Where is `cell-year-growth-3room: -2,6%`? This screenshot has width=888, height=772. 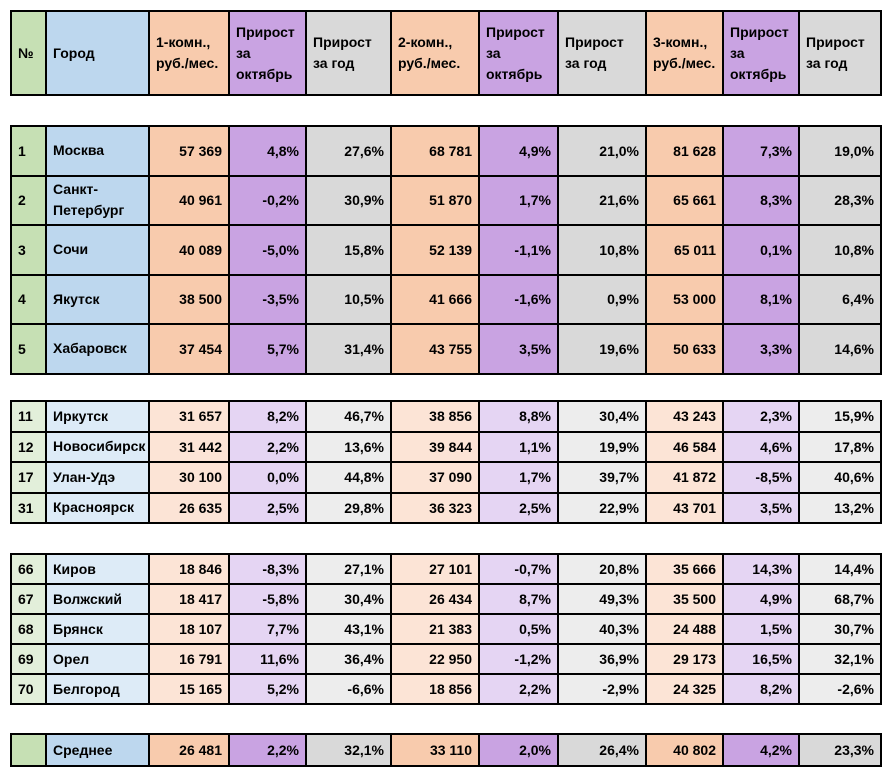
cell-year-growth-3room: -2,6% is located at coordinates (840, 689).